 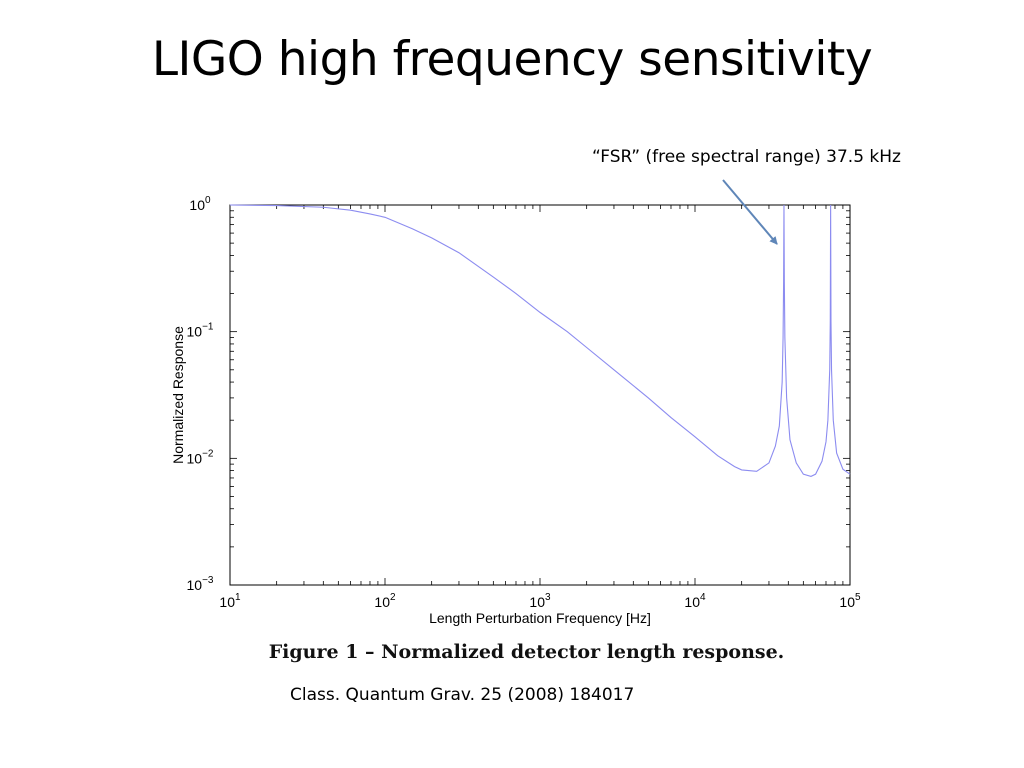 I want to click on y-tick-label: 10⁻³, so click(x=200, y=584).